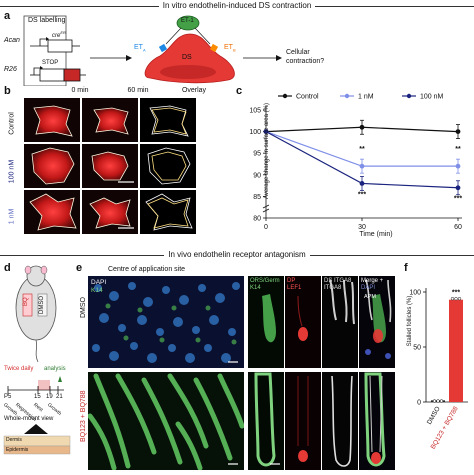 This screenshot has height=475, width=474. What do you see at coordinates (294, 284) in the screenshot?
I see `dp-lef1-label: DP LEF1` at bounding box center [294, 284].